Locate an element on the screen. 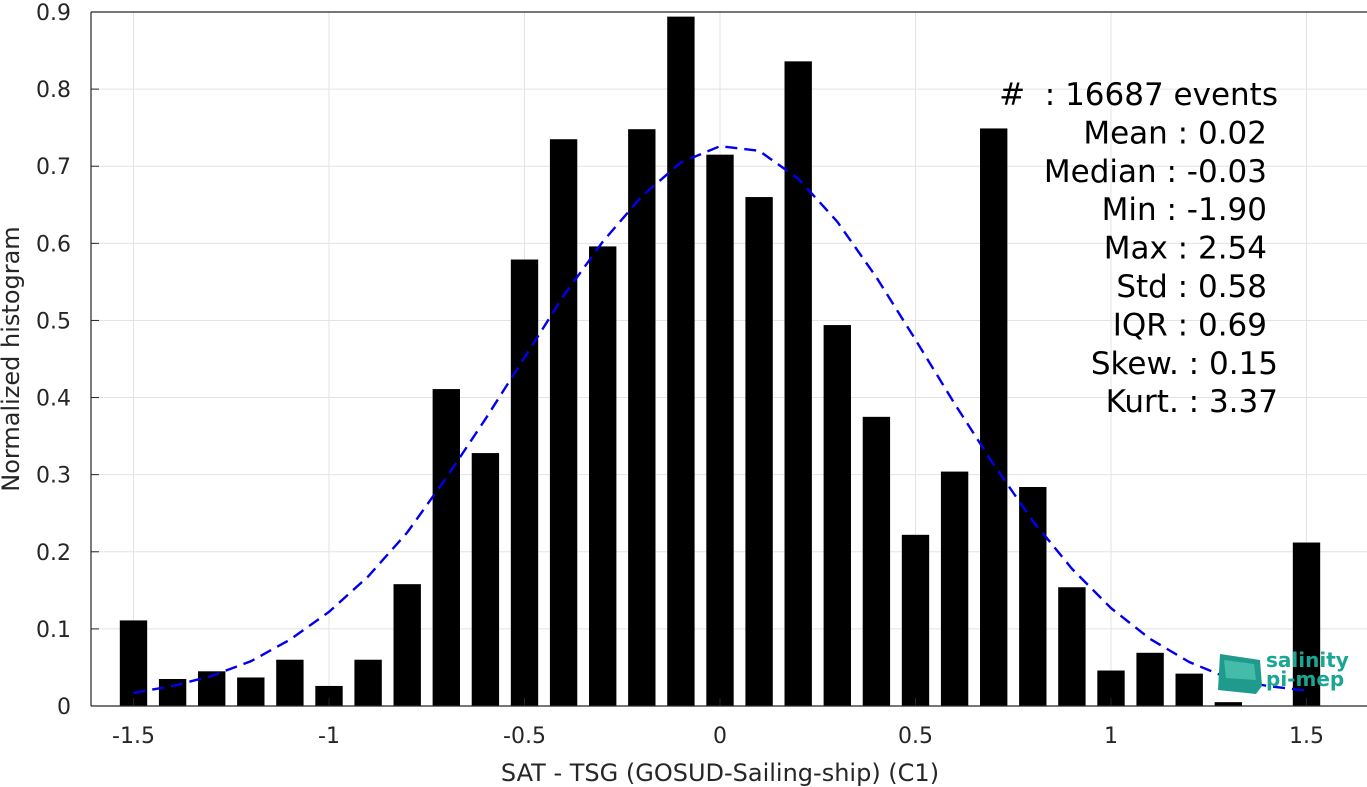 Image resolution: width=1367 pixels, height=787 pixels. y-tick-label-9: 0.9 is located at coordinates (53, 13).